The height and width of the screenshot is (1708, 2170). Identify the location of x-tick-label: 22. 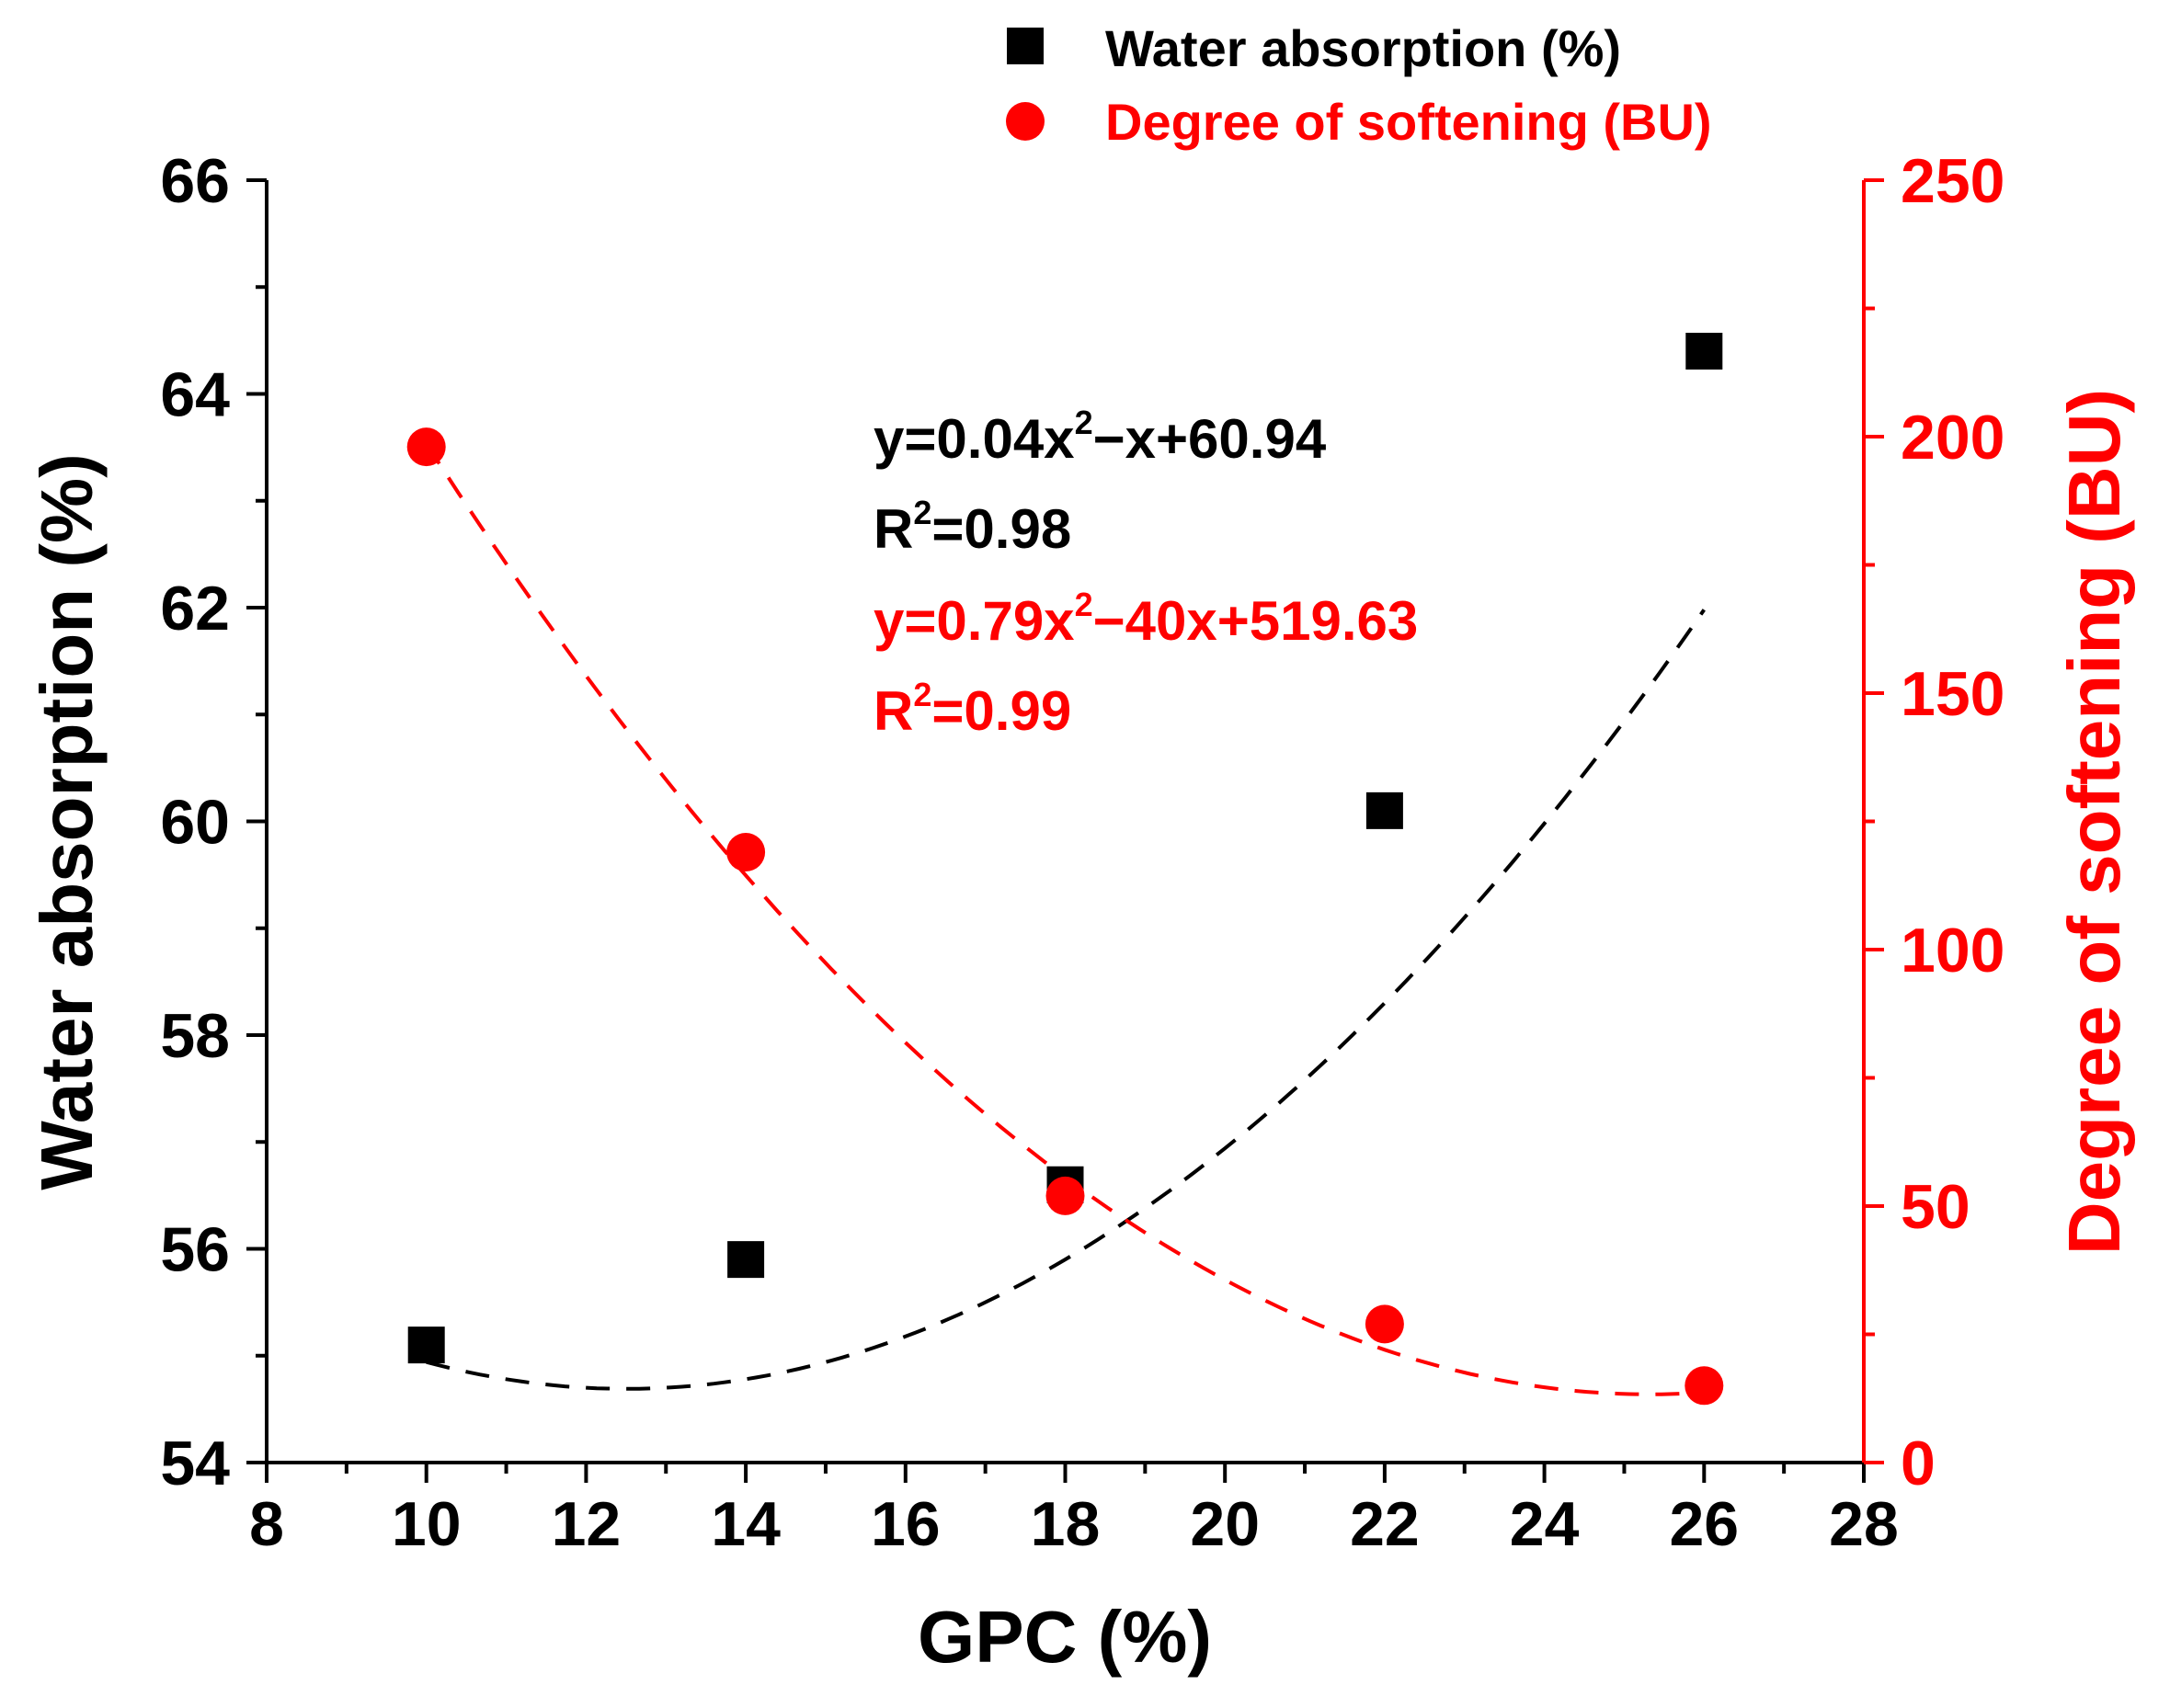
(1385, 1524).